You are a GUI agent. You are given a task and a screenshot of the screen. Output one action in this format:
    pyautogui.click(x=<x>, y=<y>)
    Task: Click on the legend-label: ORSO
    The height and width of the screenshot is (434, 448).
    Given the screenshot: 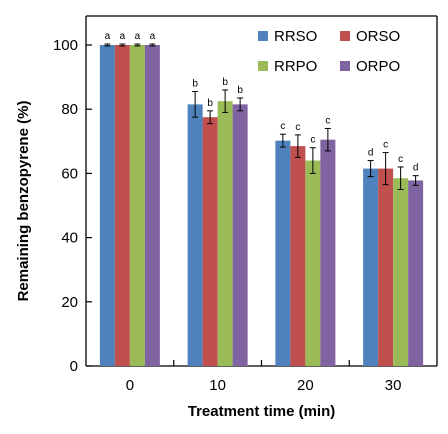 What is the action you would take?
    pyautogui.click(x=378, y=36)
    